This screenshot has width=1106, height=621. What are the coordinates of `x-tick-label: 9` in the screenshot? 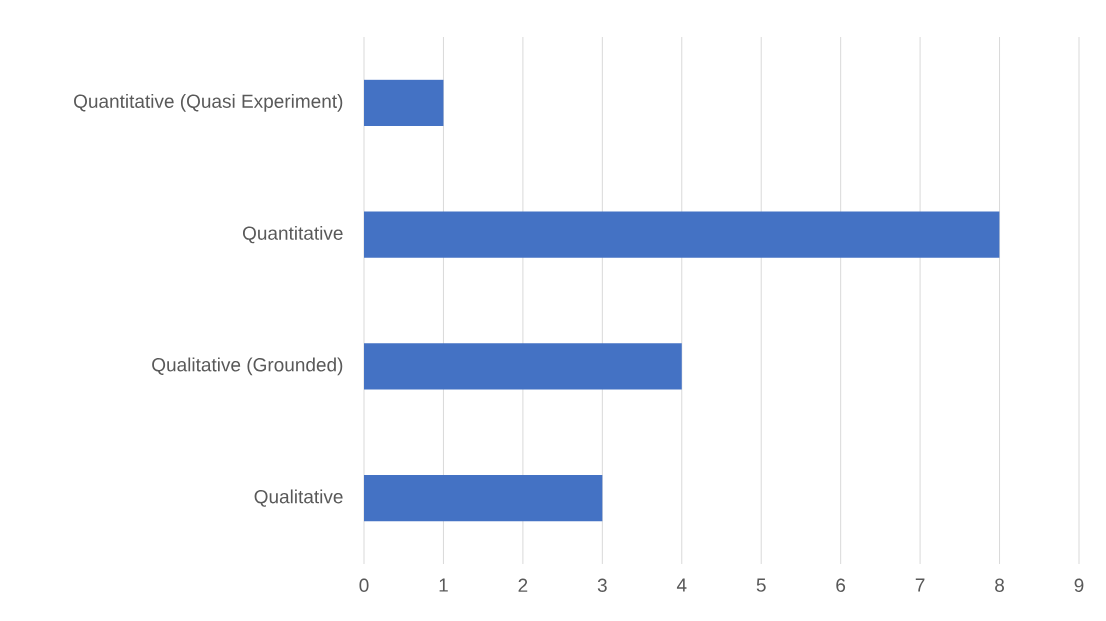 It's located at (1079, 585).